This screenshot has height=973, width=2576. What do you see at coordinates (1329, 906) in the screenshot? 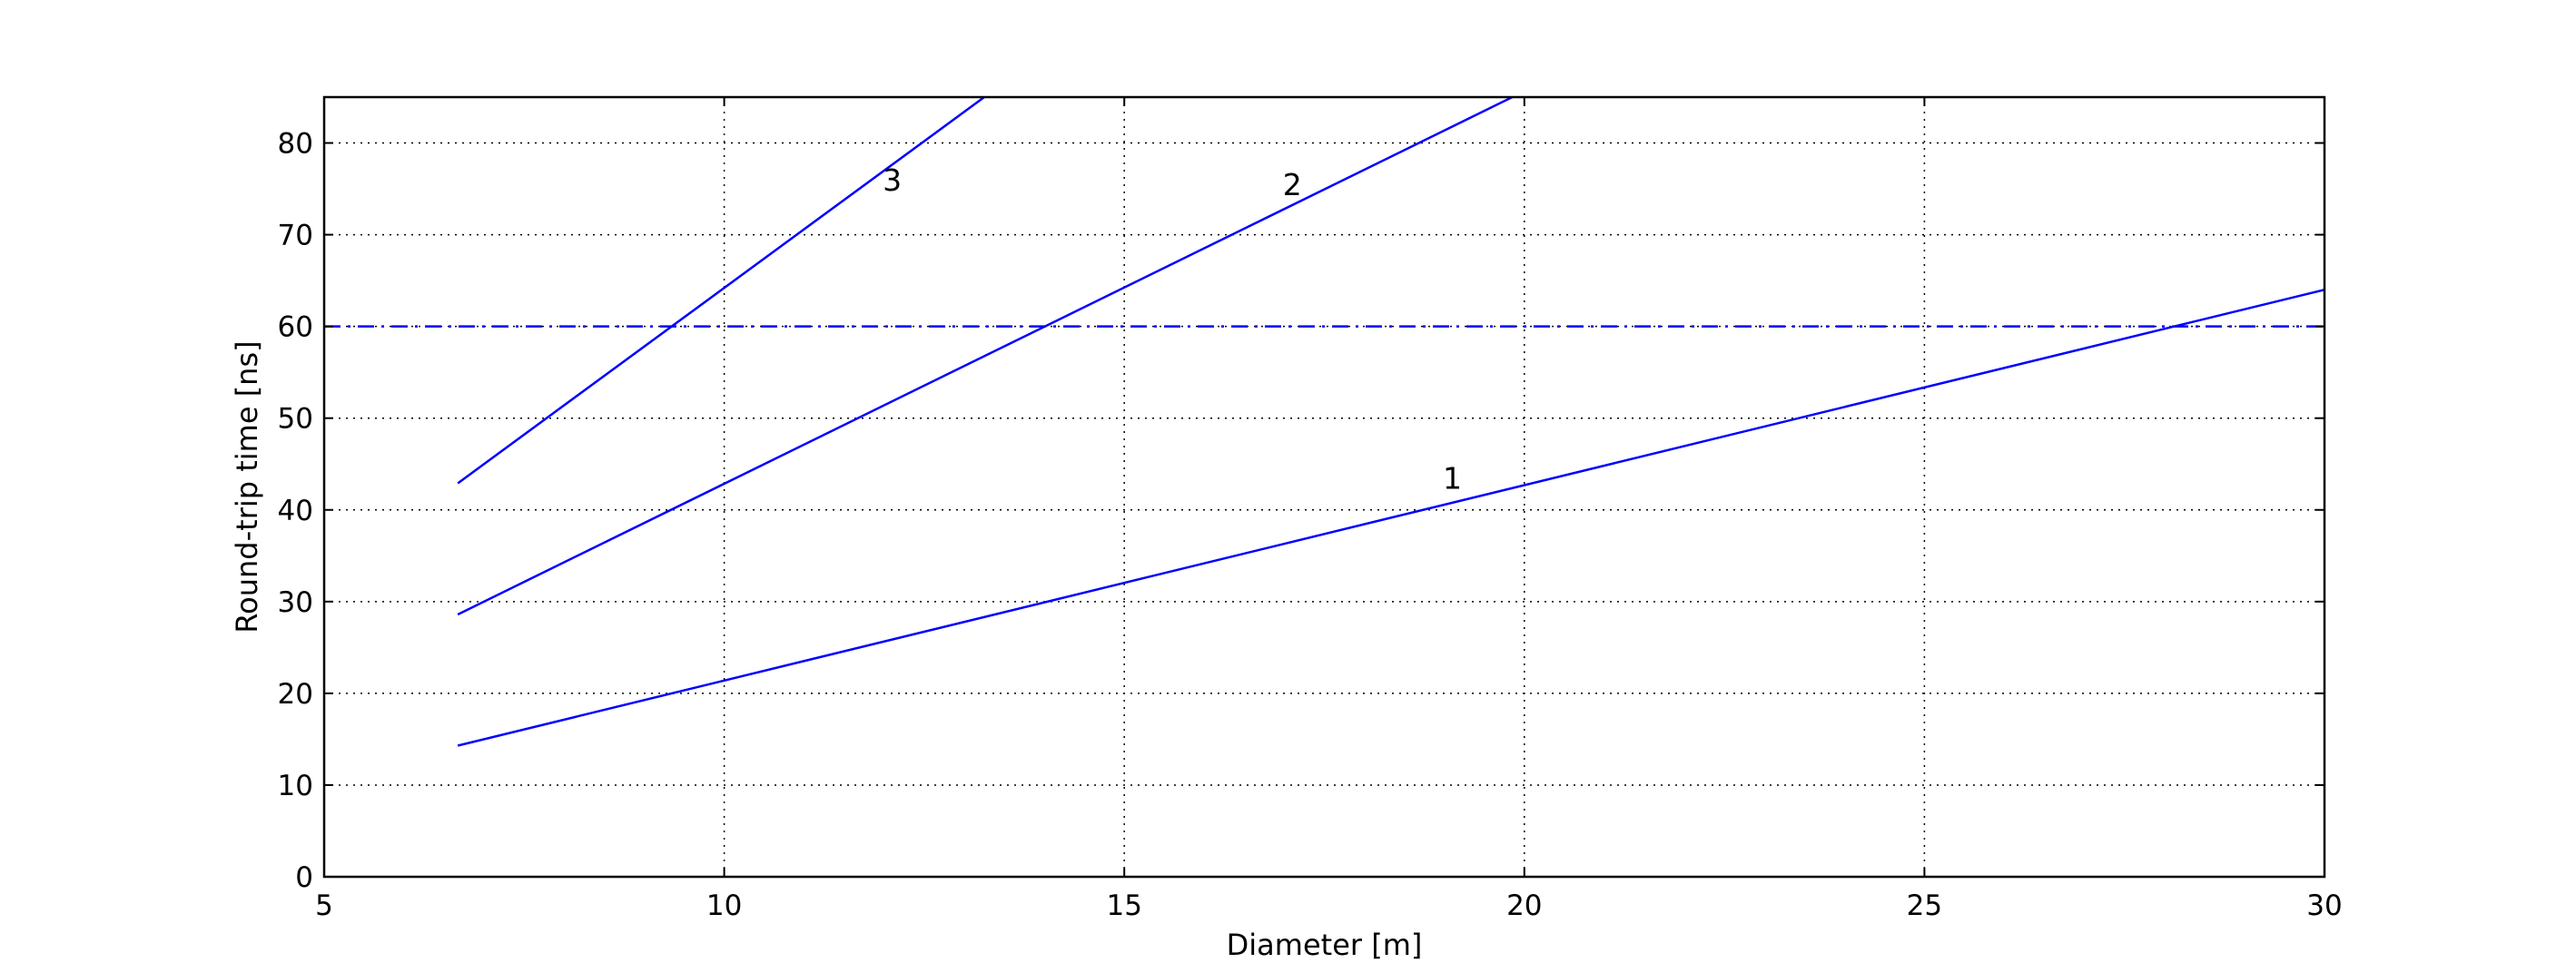
I see `x-tick-labels: 5 10 15 20 25 30` at bounding box center [1329, 906].